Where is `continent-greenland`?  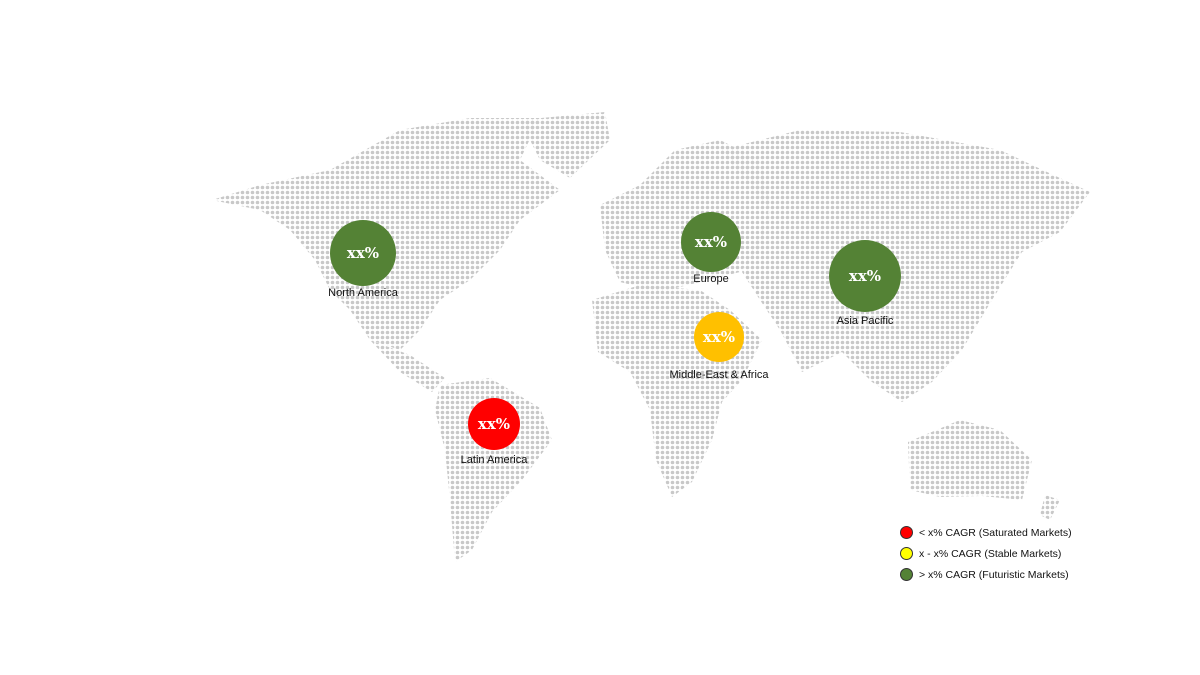
continent-greenland is located at coordinates (565, 145).